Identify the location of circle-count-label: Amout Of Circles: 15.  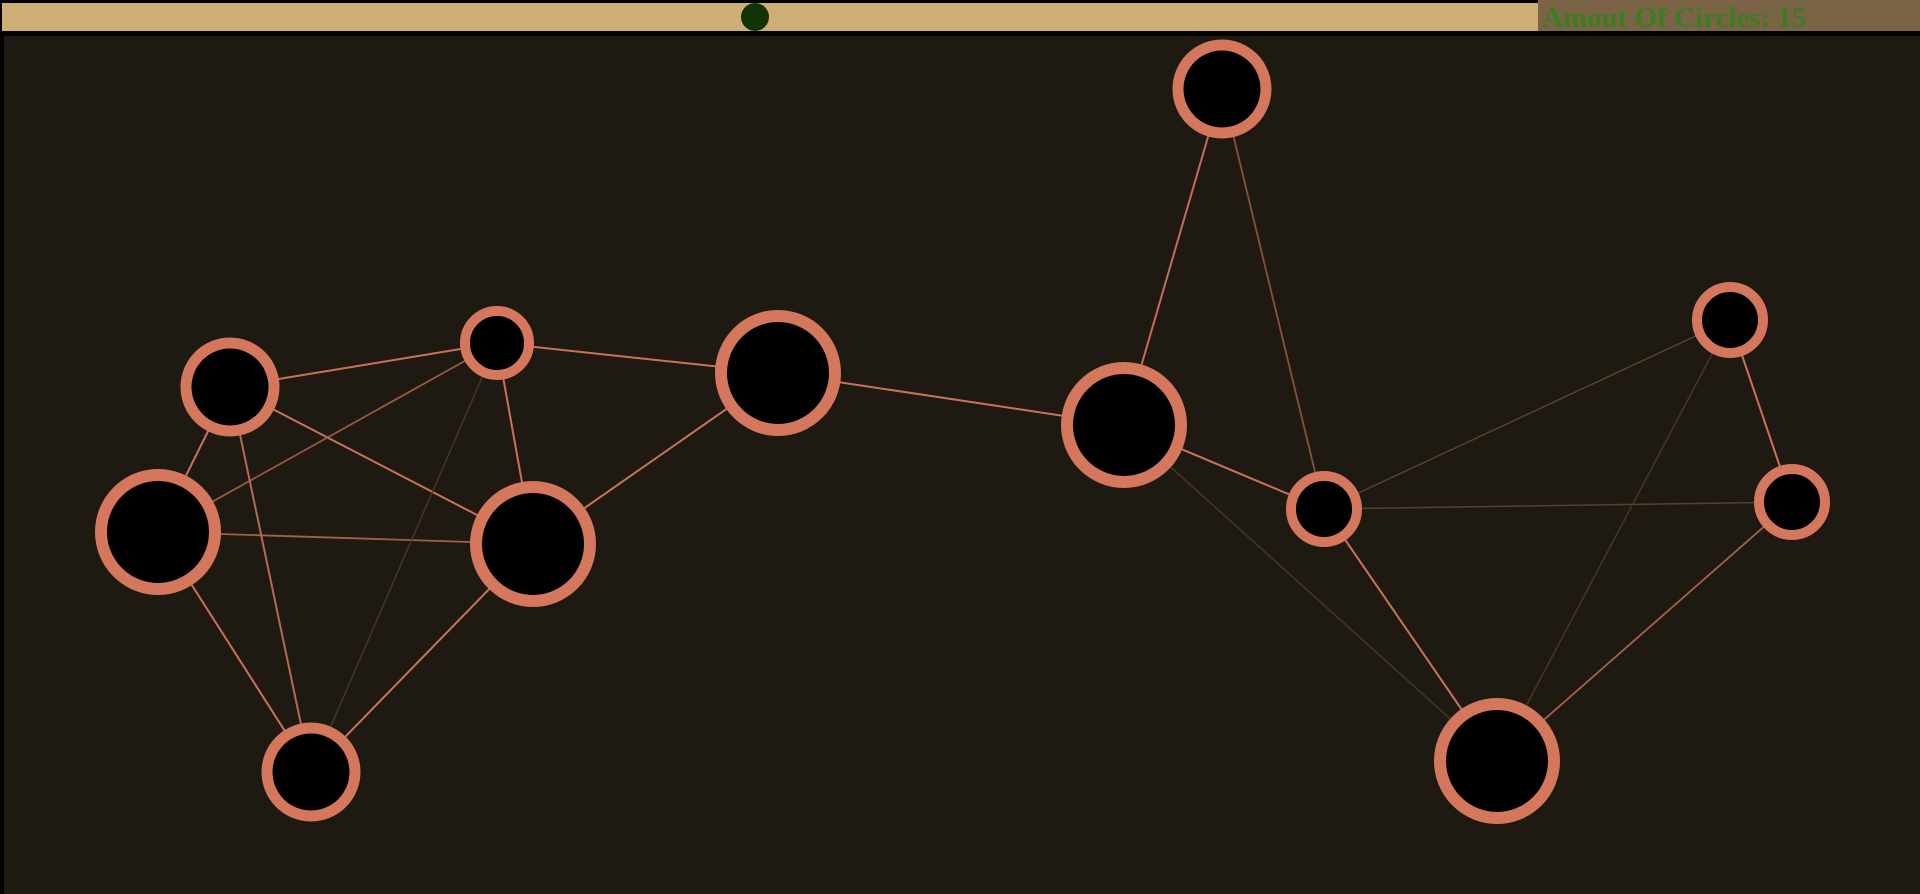
(1674, 18).